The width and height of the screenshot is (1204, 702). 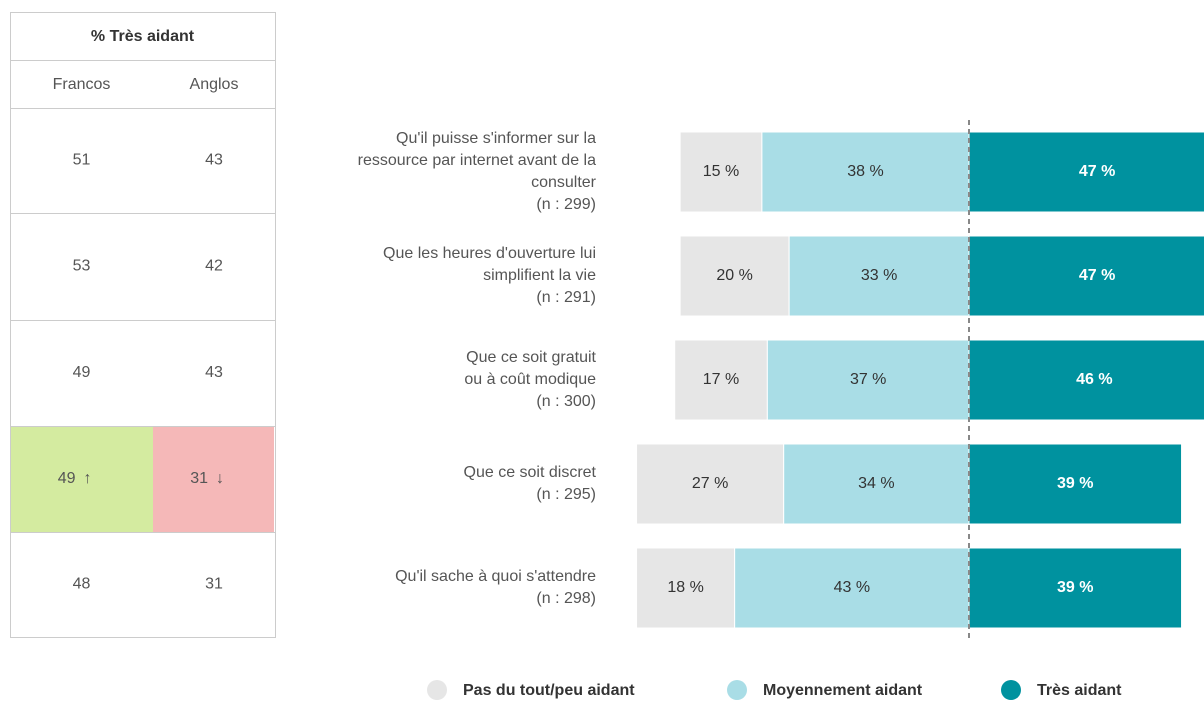 I want to click on cell-value: 51, so click(x=82, y=160).